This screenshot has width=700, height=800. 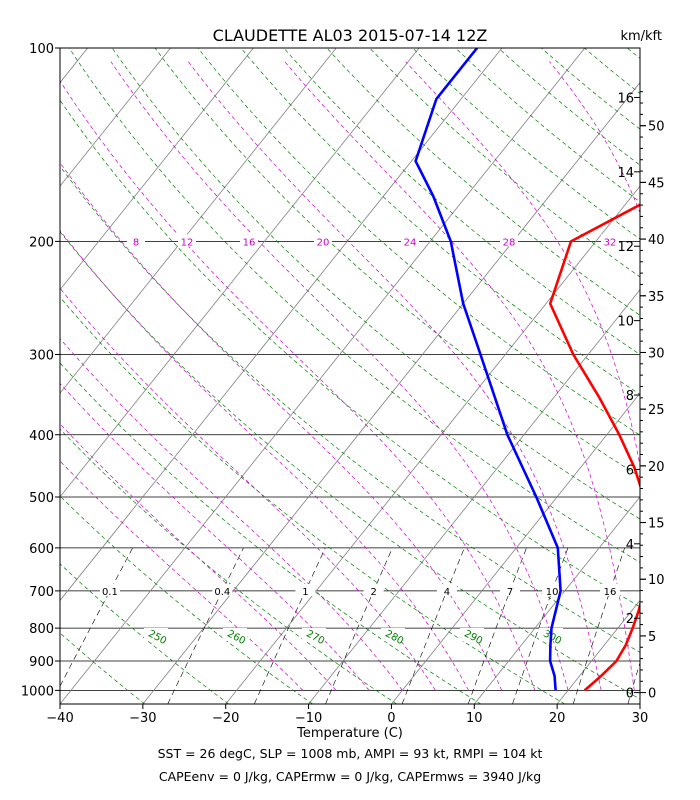 I want to click on moist-adiabat-label: 32, so click(x=610, y=242).